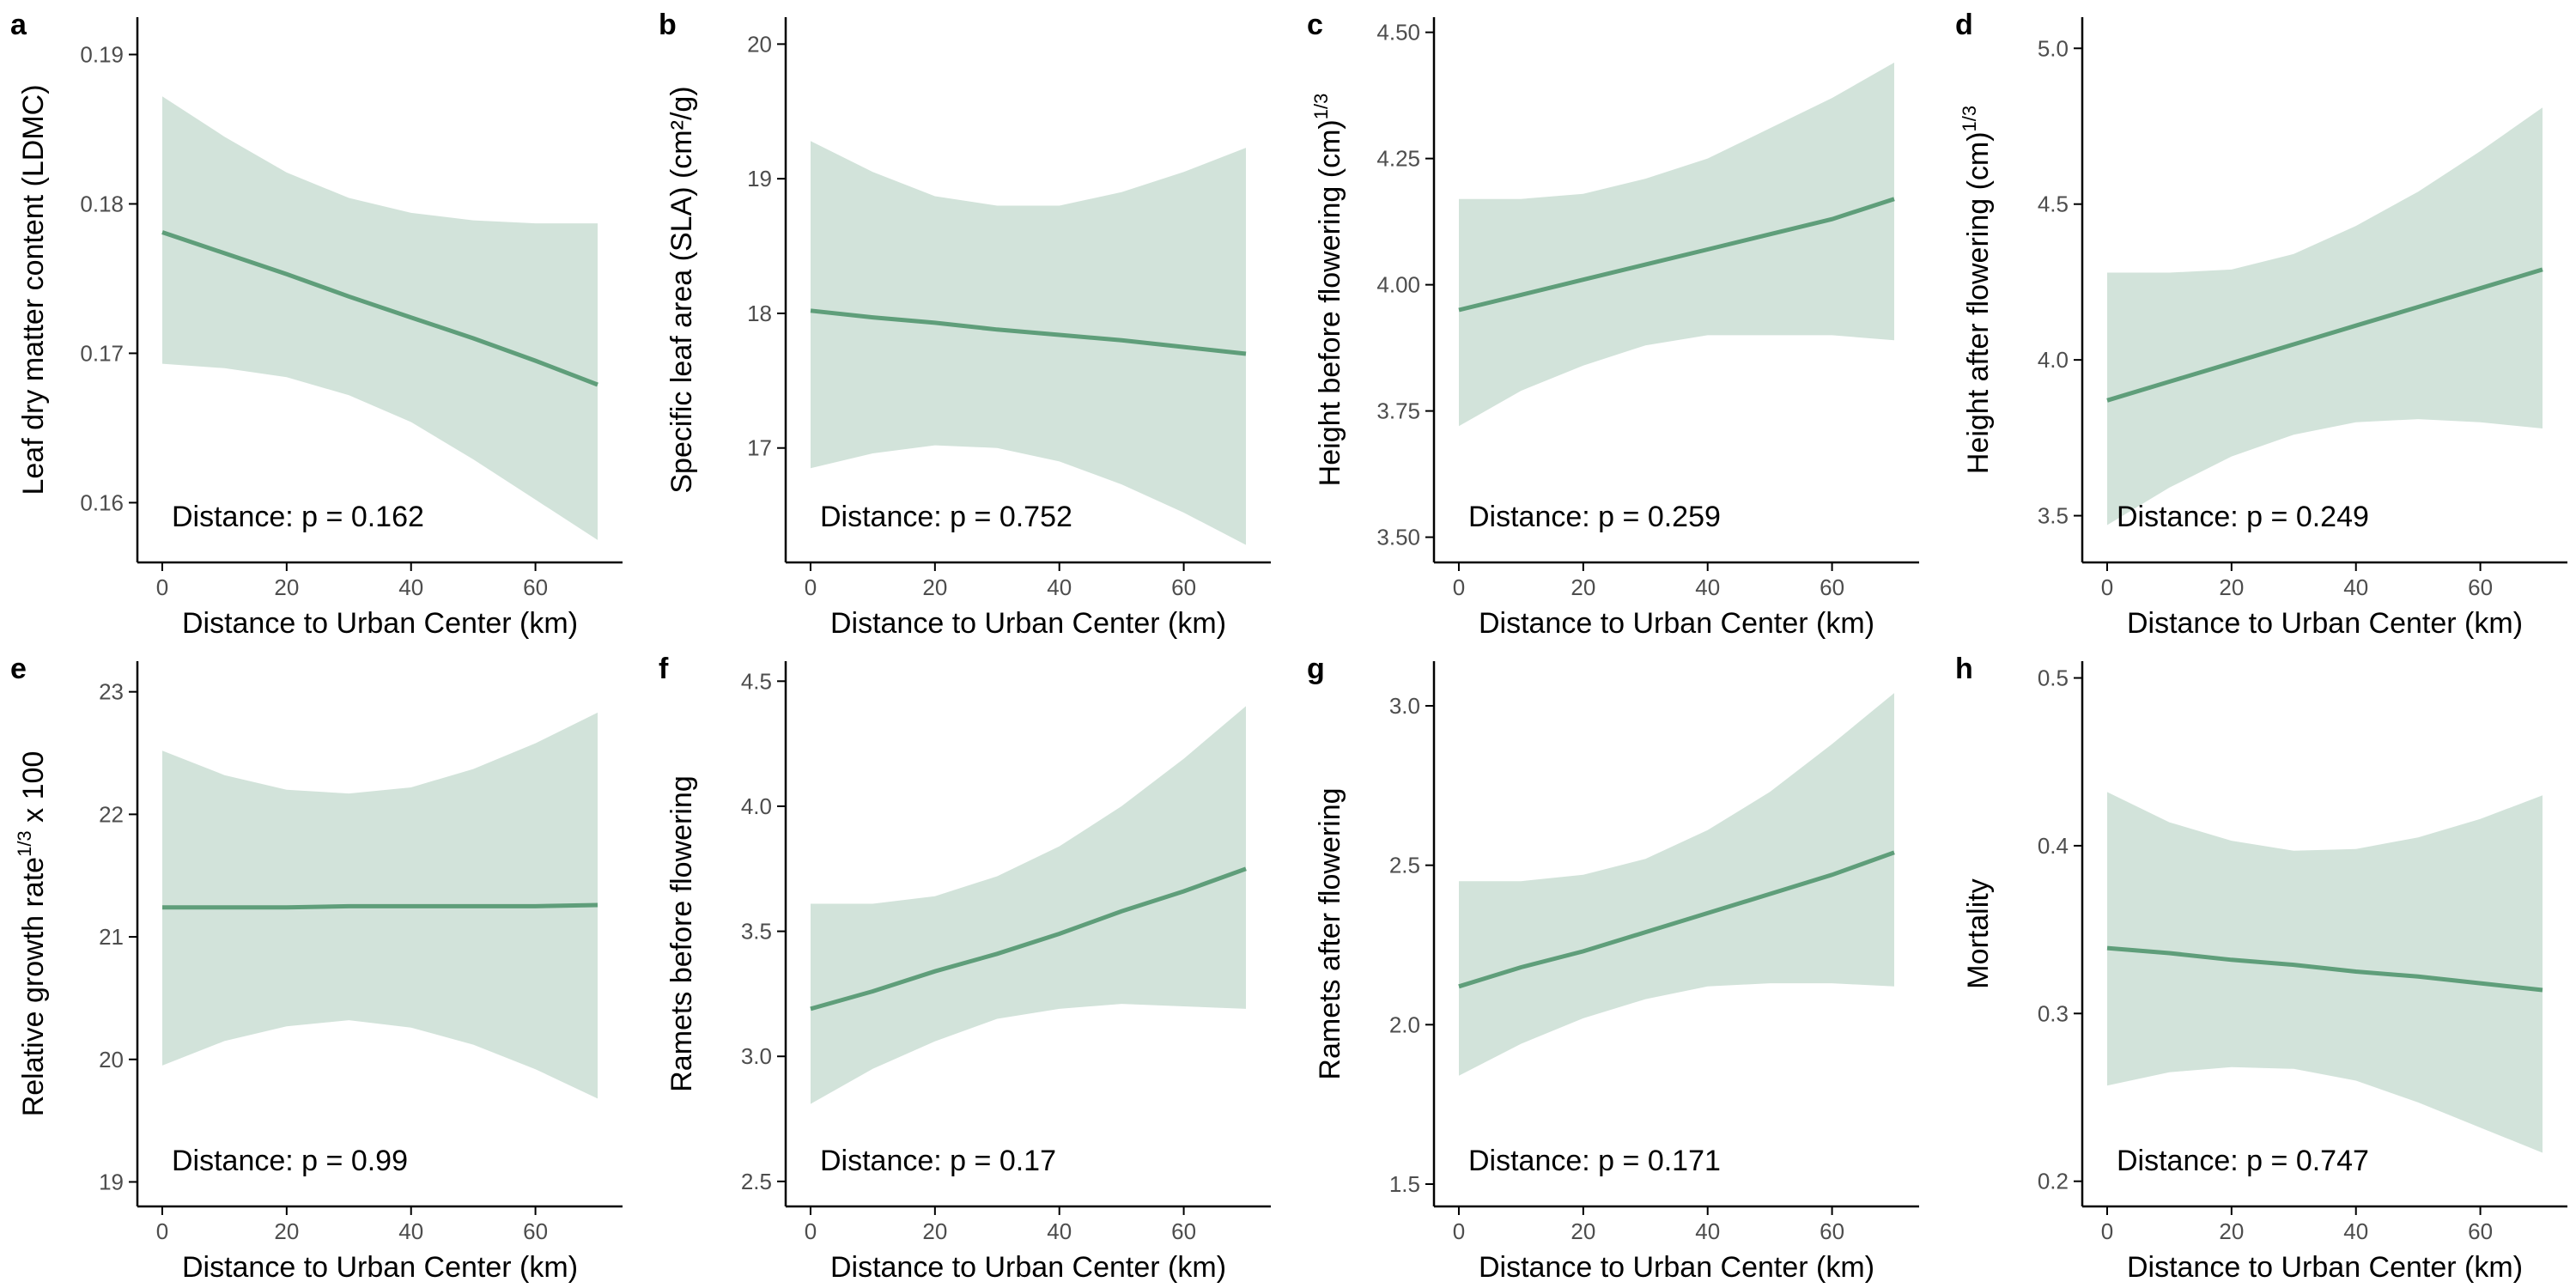 The height and width of the screenshot is (1288, 2576). I want to click on y-tick-label: 18, so click(759, 313).